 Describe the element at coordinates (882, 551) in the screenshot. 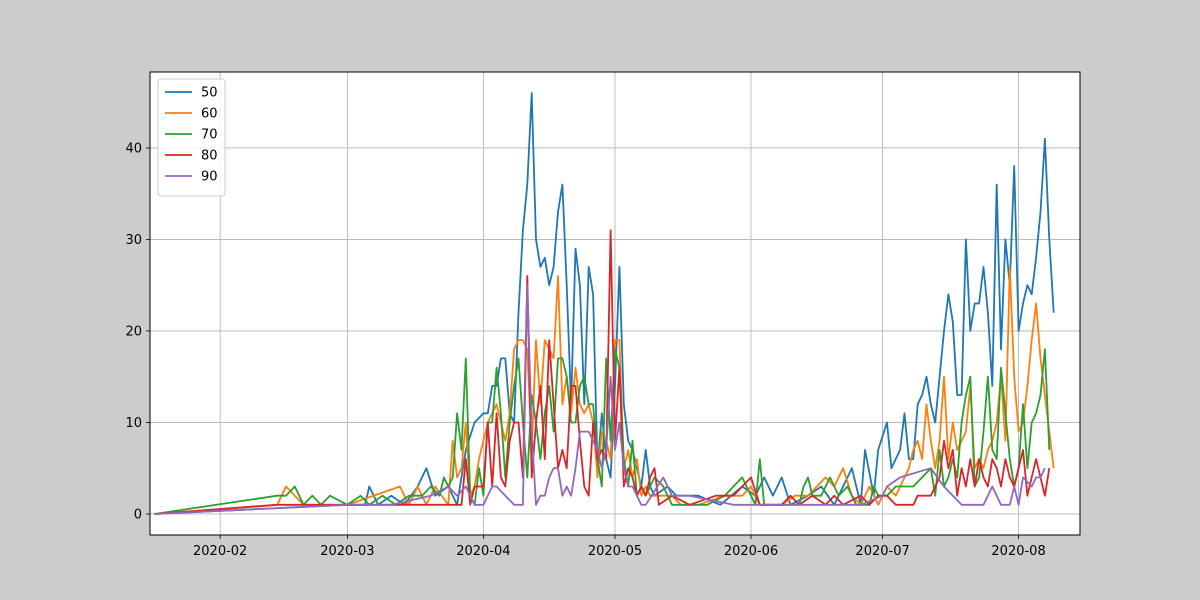

I see `x-tick-label: 2020-07` at that location.